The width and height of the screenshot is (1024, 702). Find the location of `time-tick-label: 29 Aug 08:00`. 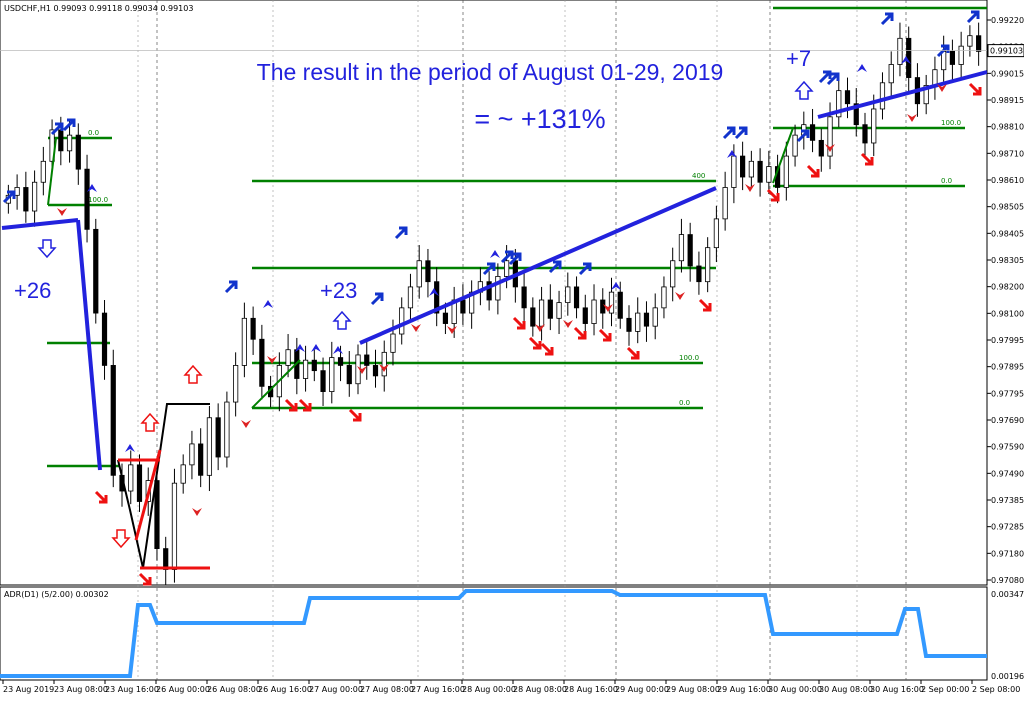

time-tick-label: 29 Aug 08:00 is located at coordinates (693, 689).